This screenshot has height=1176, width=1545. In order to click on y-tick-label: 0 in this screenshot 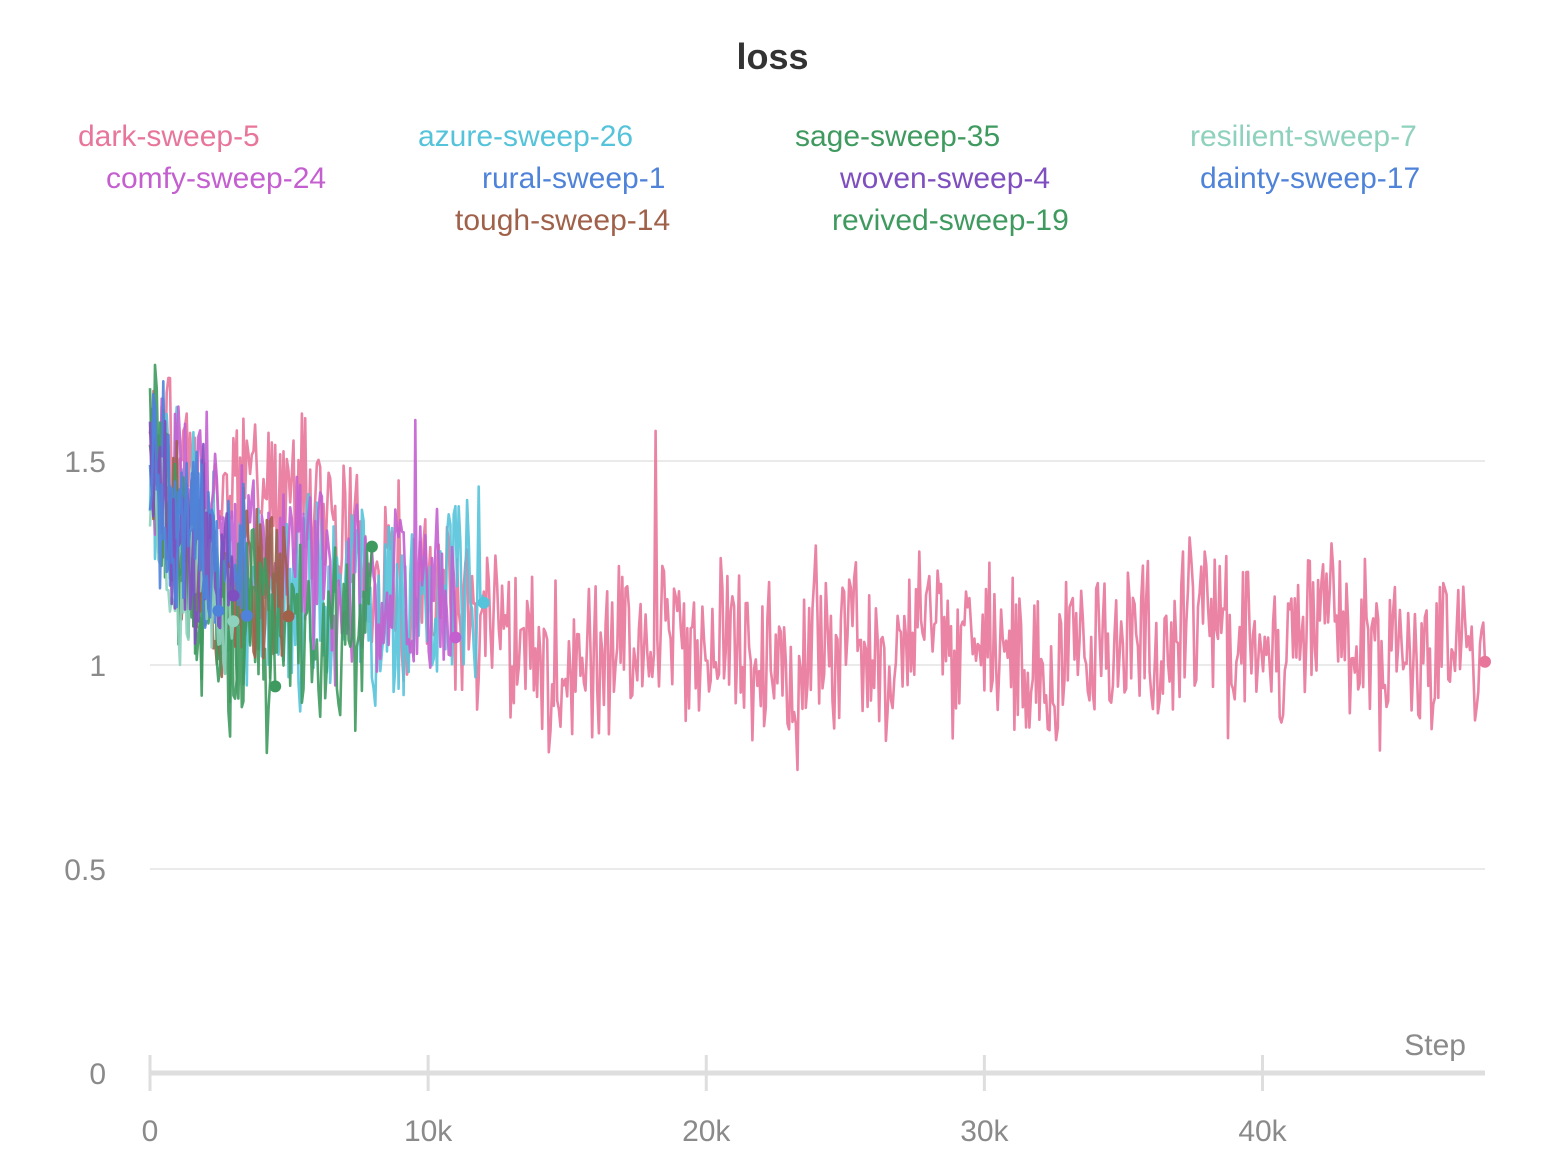, I will do `click(97, 1074)`.